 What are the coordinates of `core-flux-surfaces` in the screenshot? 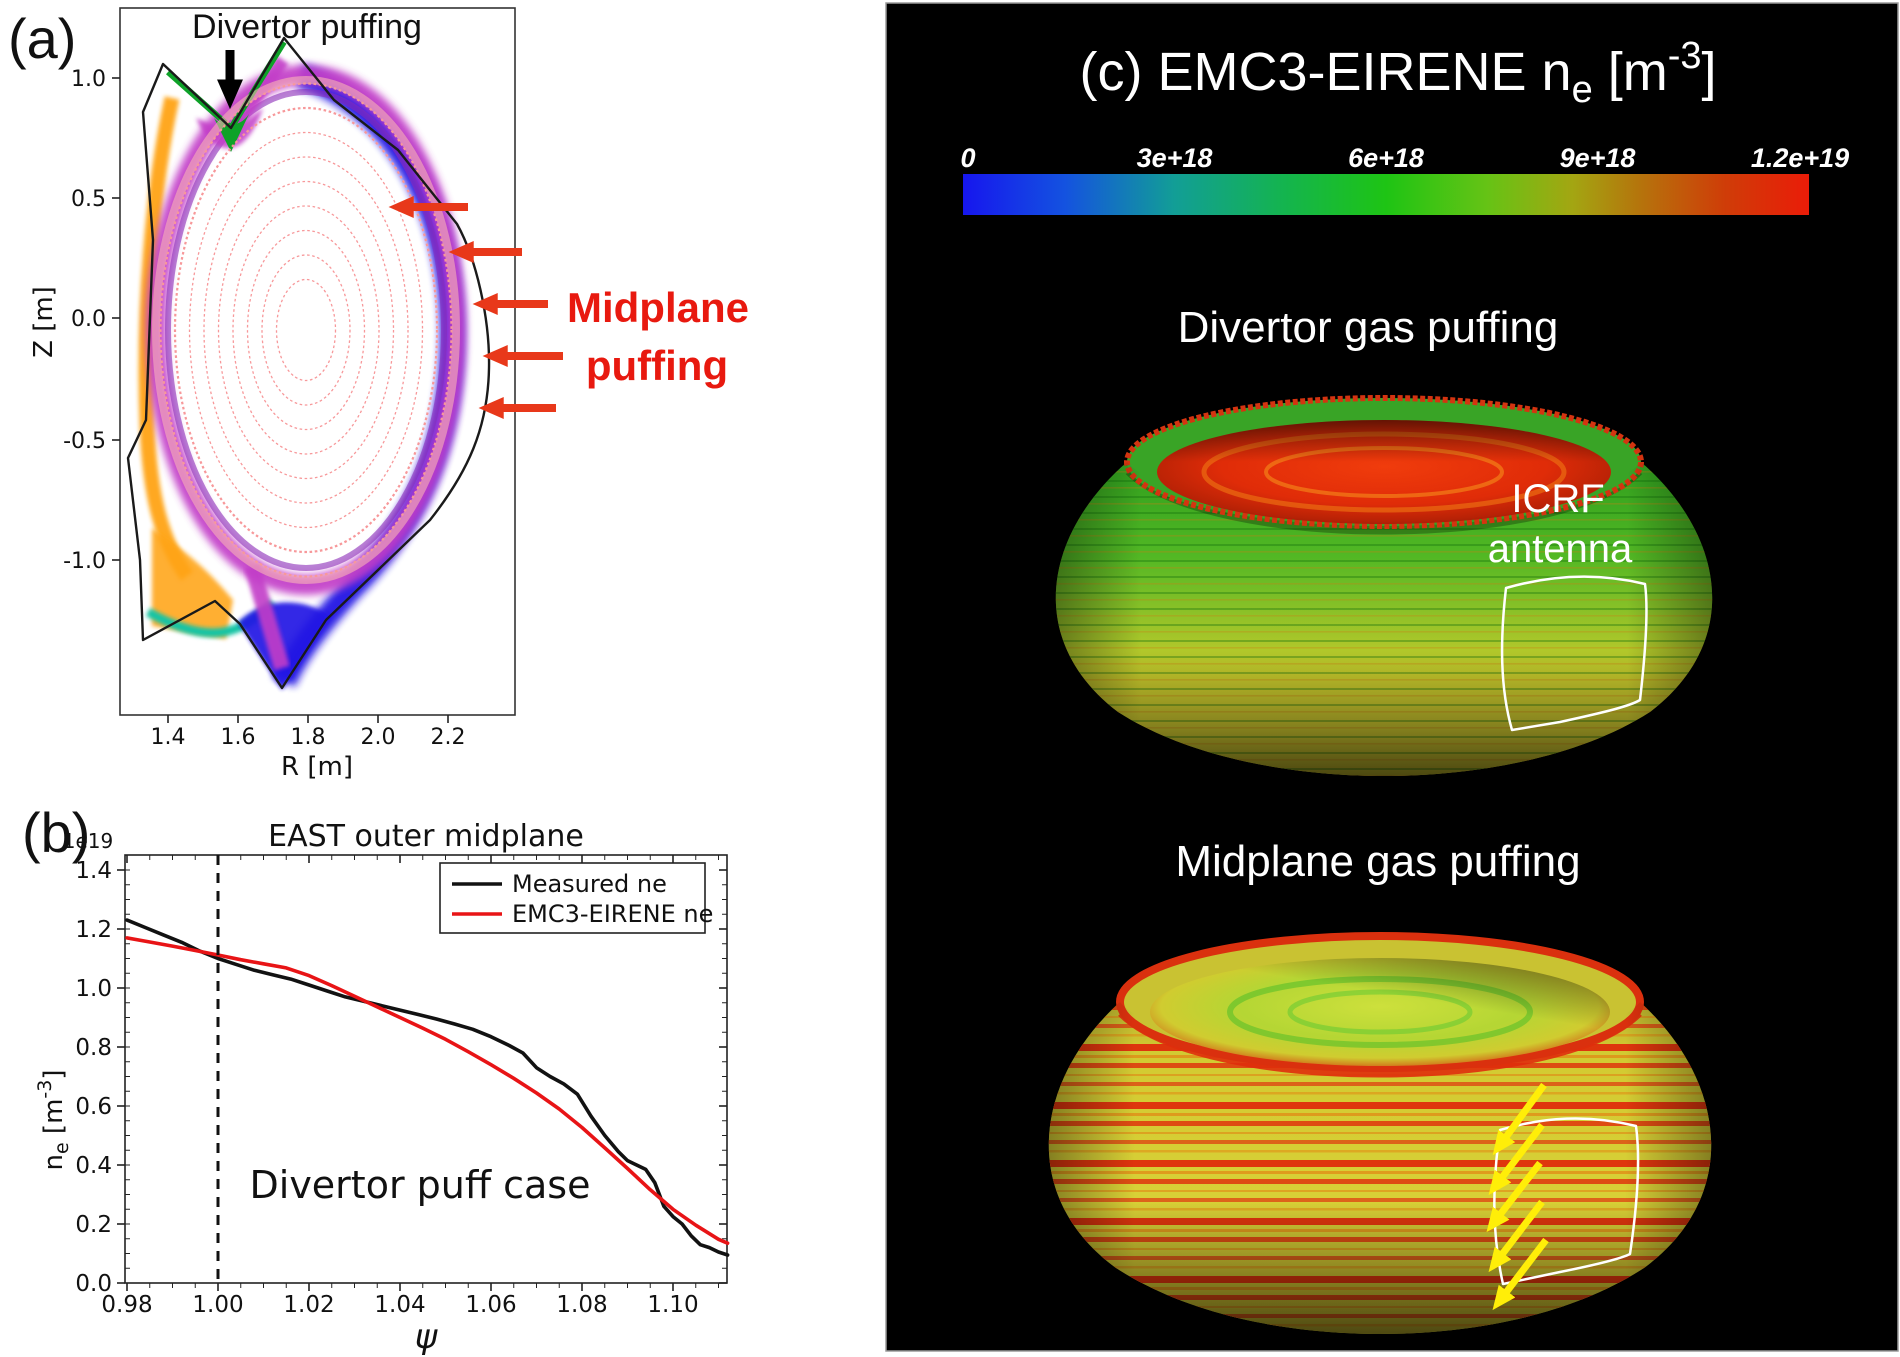 It's located at (306, 330).